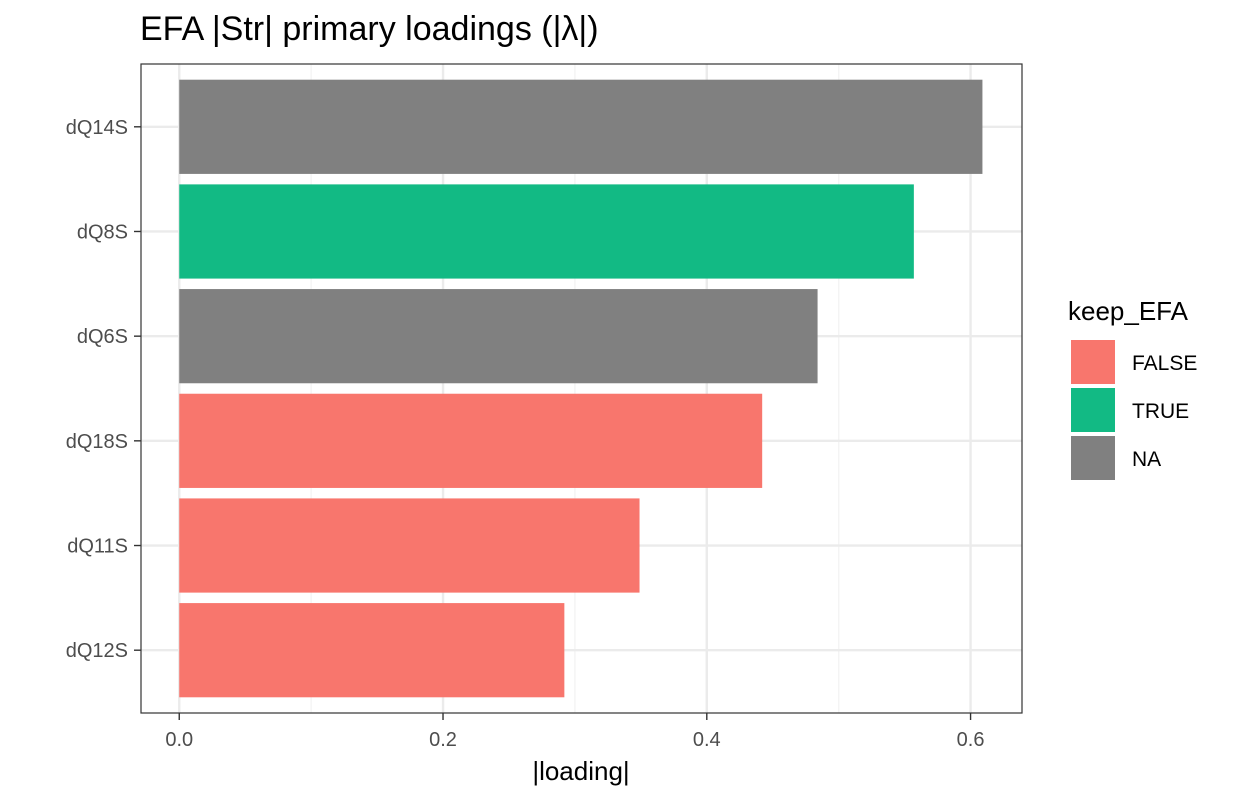 Image resolution: width=1240 pixels, height=800 pixels. I want to click on legend-label-na: NA, so click(1146, 459).